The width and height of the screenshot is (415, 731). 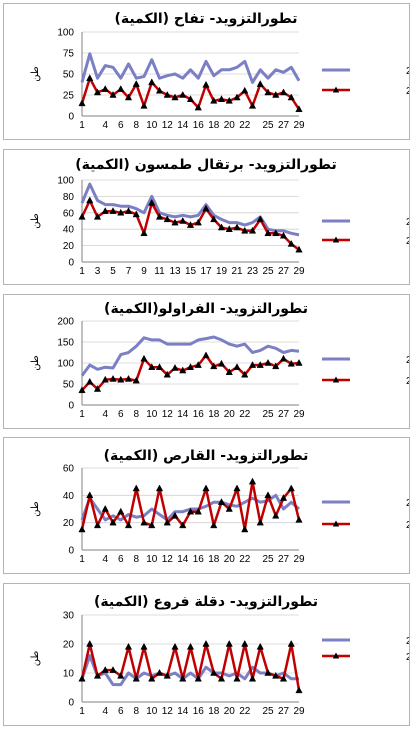 I want to click on y-tick-label: 100, so click(x=65, y=33).